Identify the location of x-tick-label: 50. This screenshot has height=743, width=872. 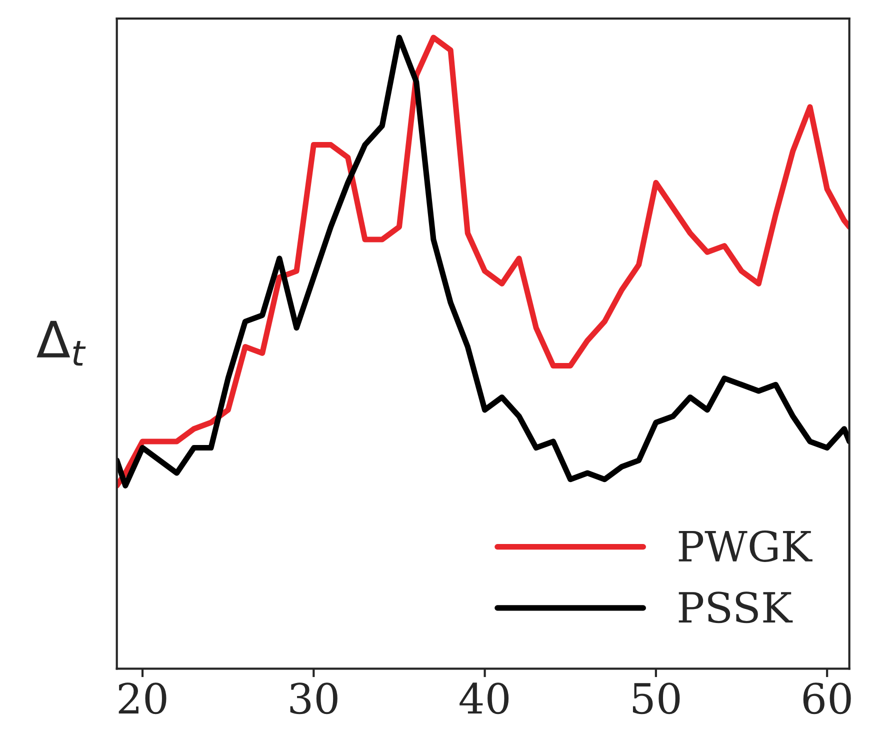
(656, 698).